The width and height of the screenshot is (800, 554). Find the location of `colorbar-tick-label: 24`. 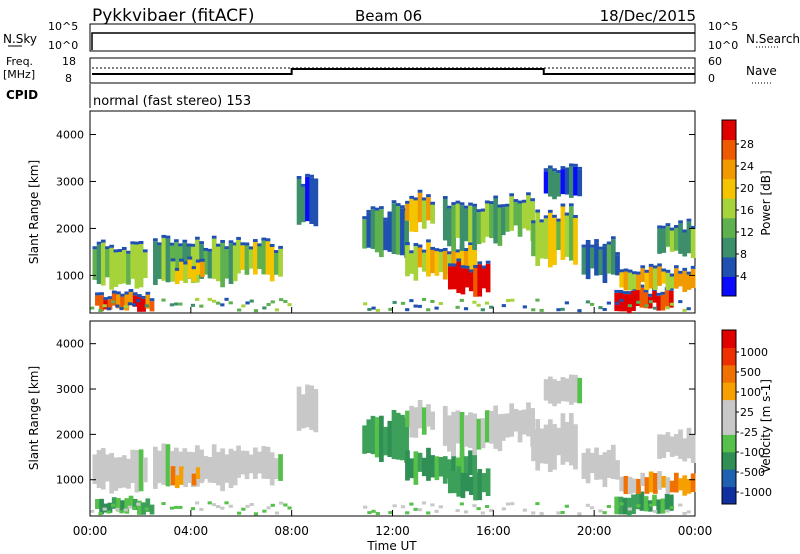

colorbar-tick-label: 24 is located at coordinates (747, 166).